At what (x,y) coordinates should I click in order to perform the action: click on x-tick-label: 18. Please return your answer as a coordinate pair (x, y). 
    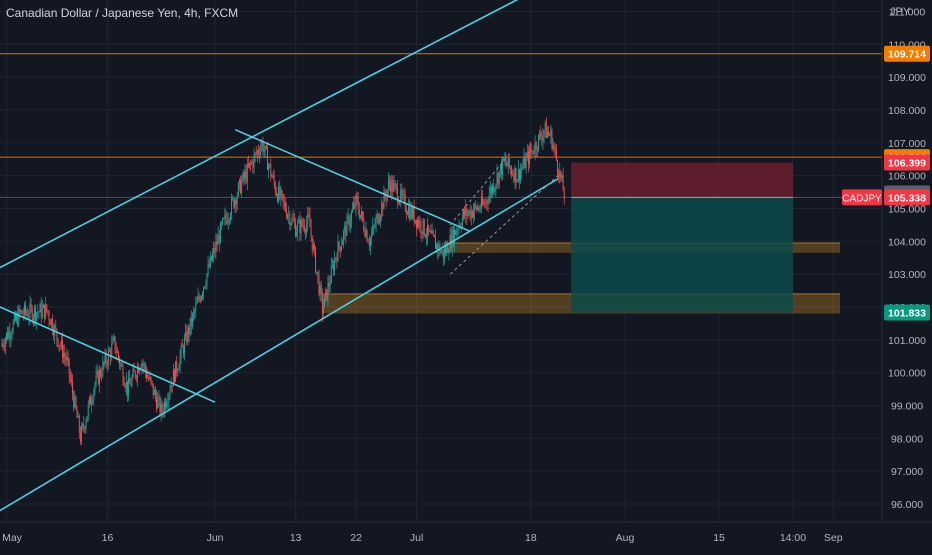
    Looking at the image, I should click on (531, 538).